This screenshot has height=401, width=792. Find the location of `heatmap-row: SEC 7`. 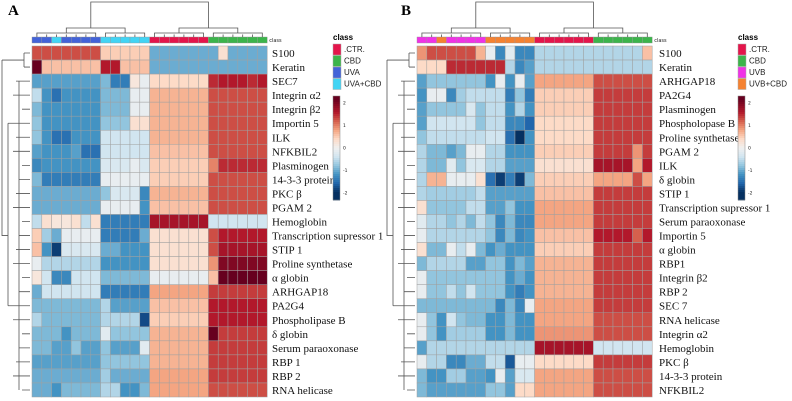

heatmap-row: SEC 7 is located at coordinates (552, 306).